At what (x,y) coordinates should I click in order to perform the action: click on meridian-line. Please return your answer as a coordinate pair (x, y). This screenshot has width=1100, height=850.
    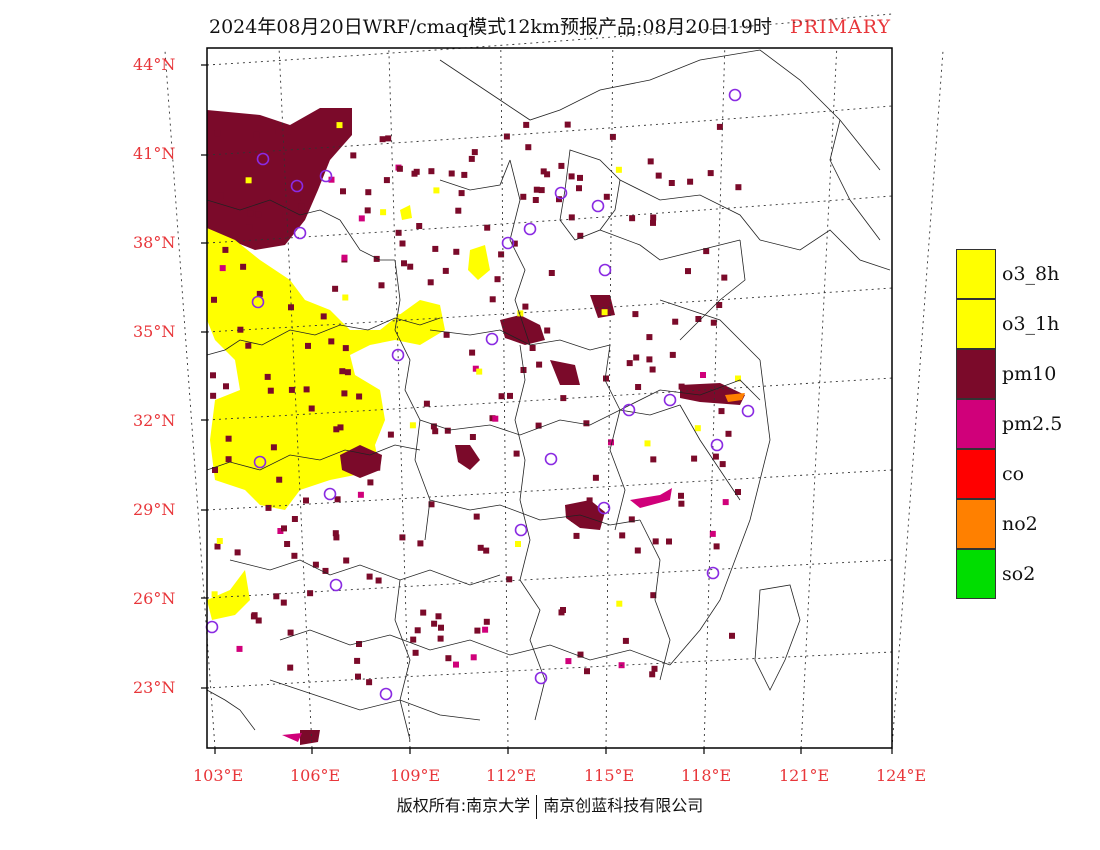
    Looking at the image, I should click on (504, 398).